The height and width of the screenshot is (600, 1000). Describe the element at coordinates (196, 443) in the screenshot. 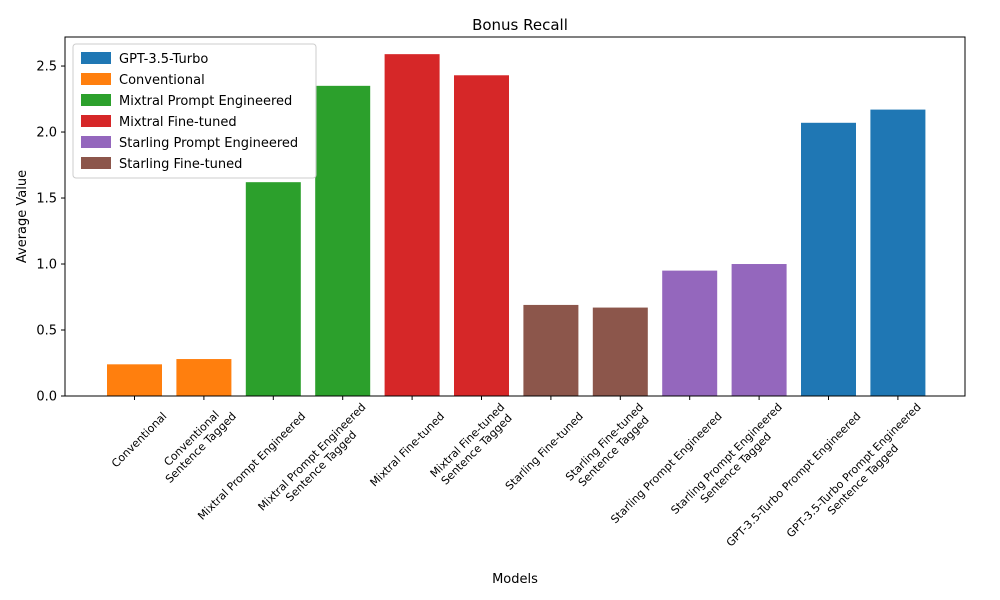

I see `x-tick-label: ConventionalSentence Tagged` at that location.